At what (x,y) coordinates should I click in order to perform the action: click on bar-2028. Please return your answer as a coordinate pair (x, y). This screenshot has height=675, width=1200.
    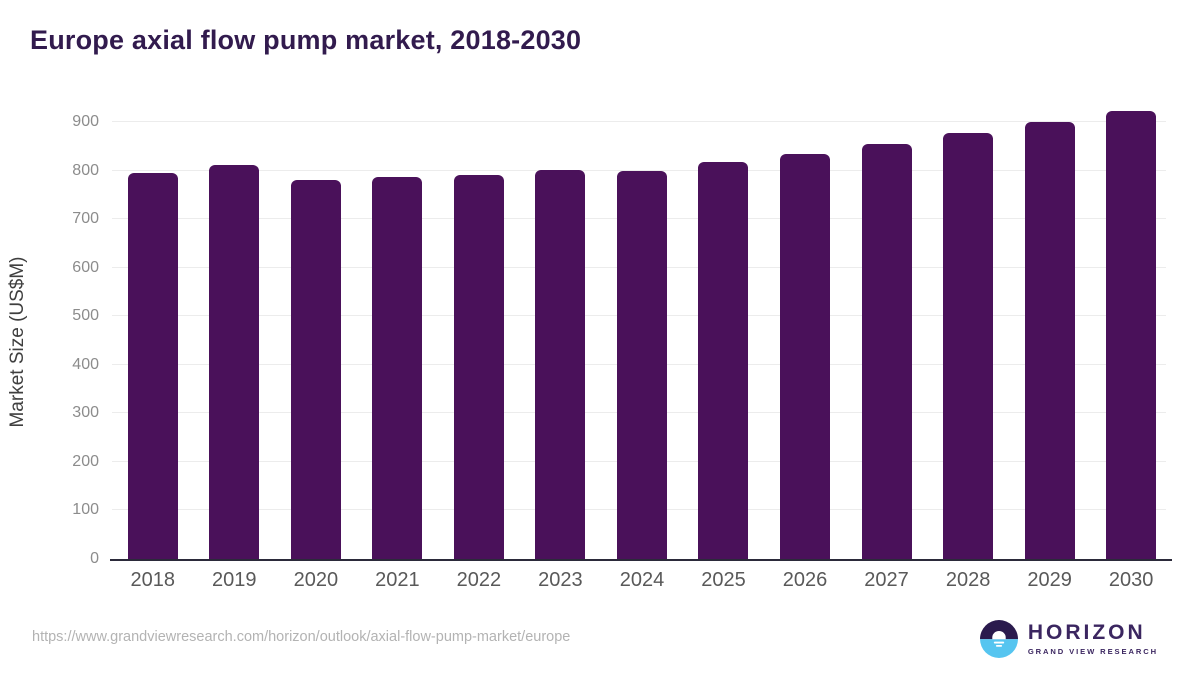
    Looking at the image, I should click on (968, 345).